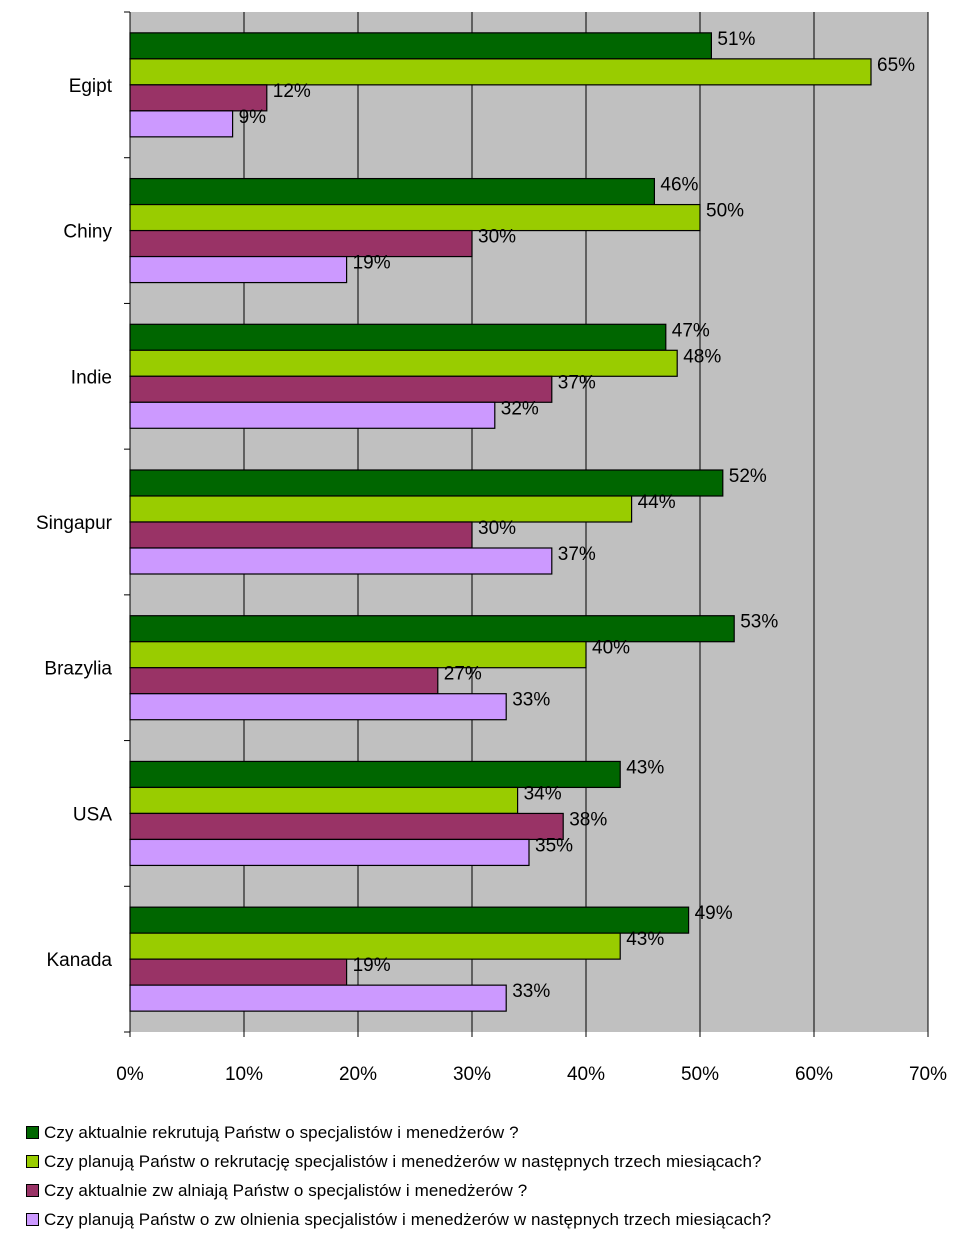  What do you see at coordinates (358, 1074) in the screenshot?
I see `x-tick-label: 20%` at bounding box center [358, 1074].